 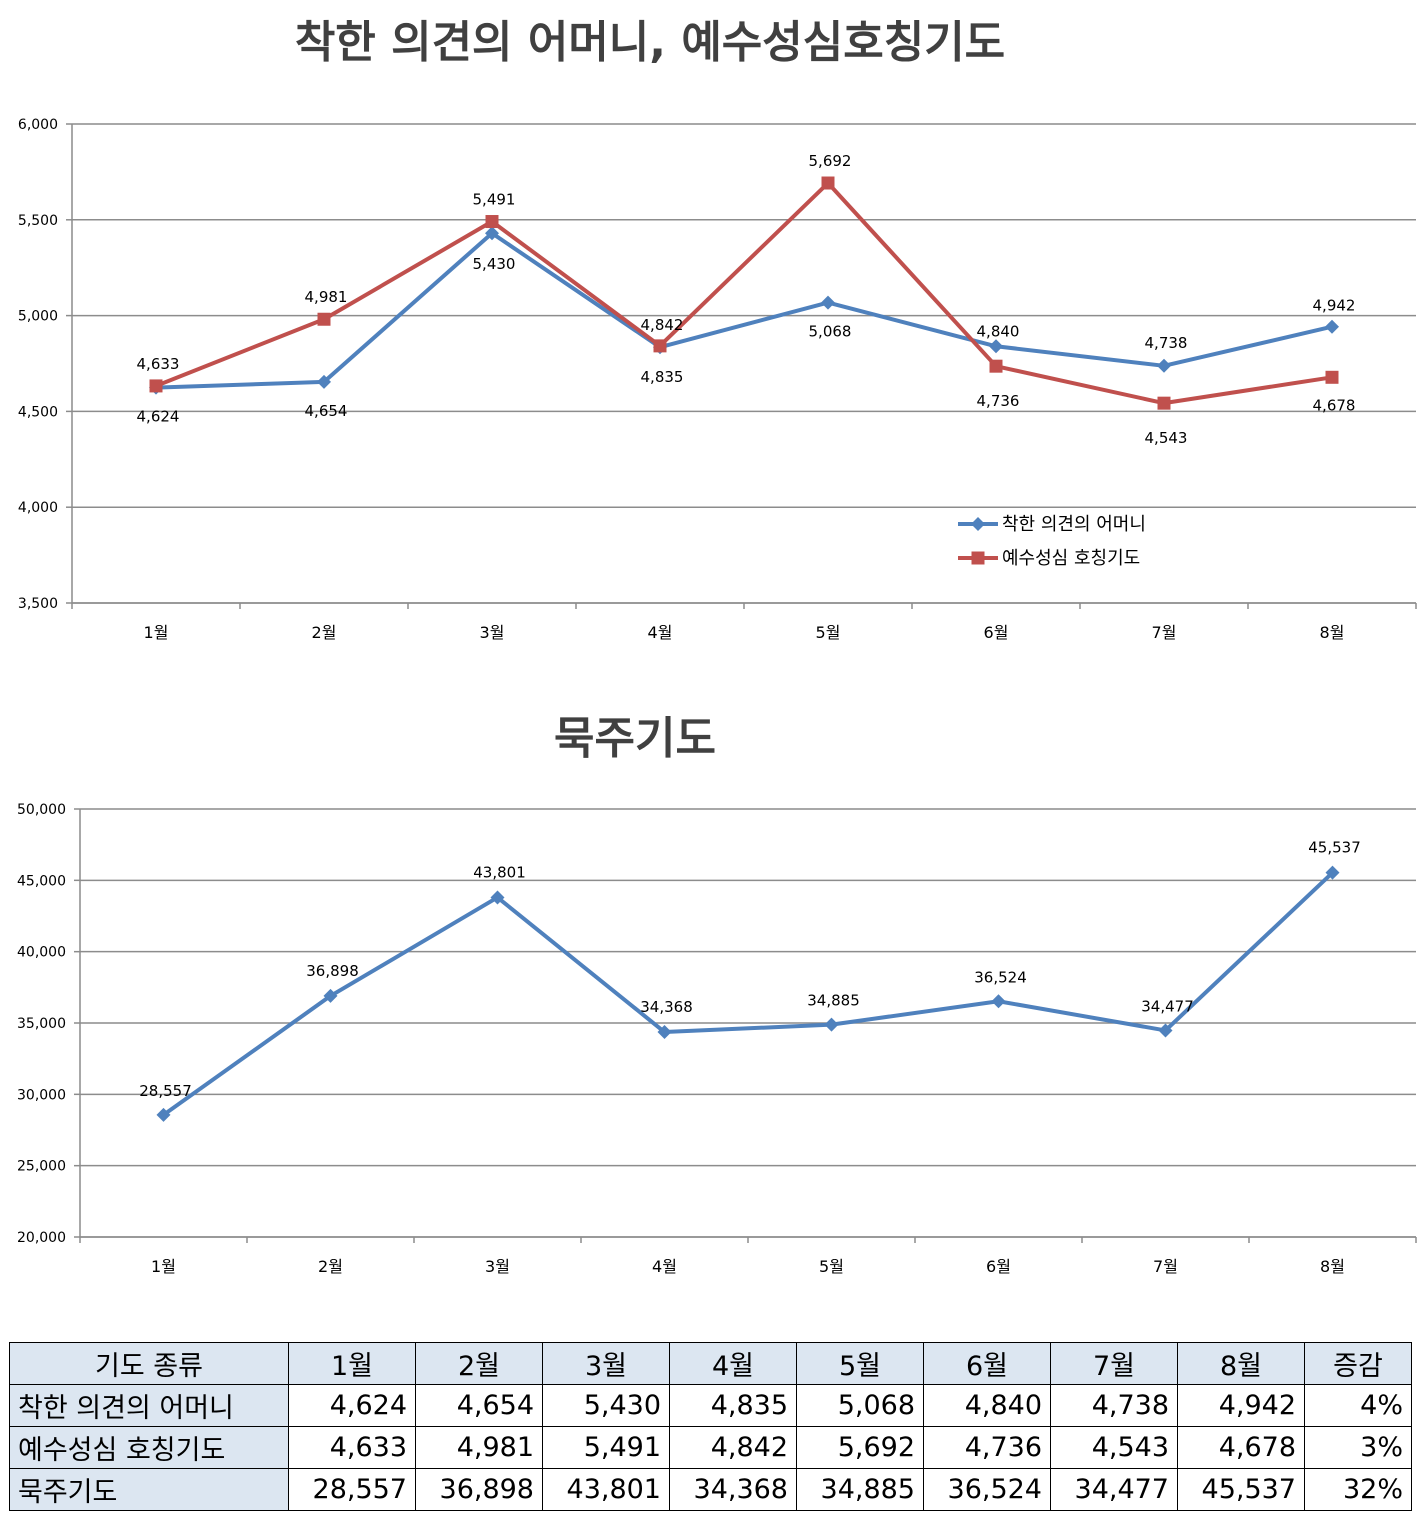 What do you see at coordinates (1241, 1363) in the screenshot?
I see `table-header-cell: 8월` at bounding box center [1241, 1363].